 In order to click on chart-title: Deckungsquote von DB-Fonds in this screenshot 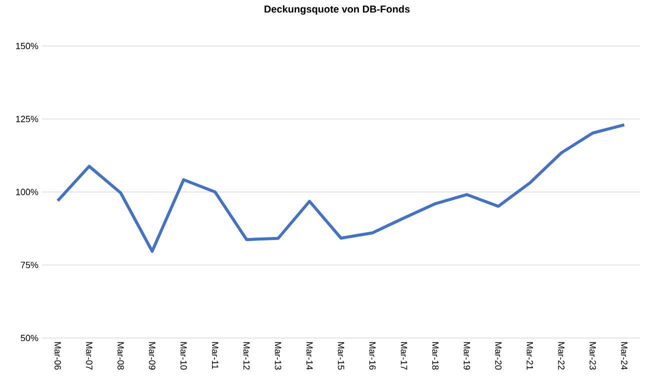, I will do `click(337, 10)`.